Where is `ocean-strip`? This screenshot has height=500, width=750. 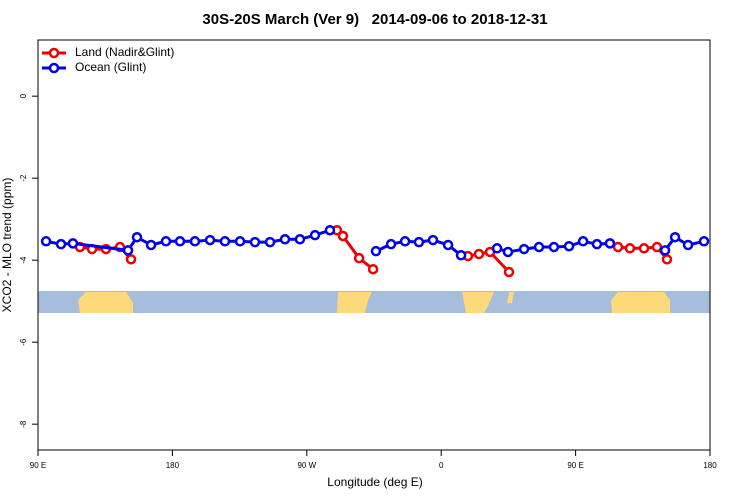 ocean-strip is located at coordinates (374, 302).